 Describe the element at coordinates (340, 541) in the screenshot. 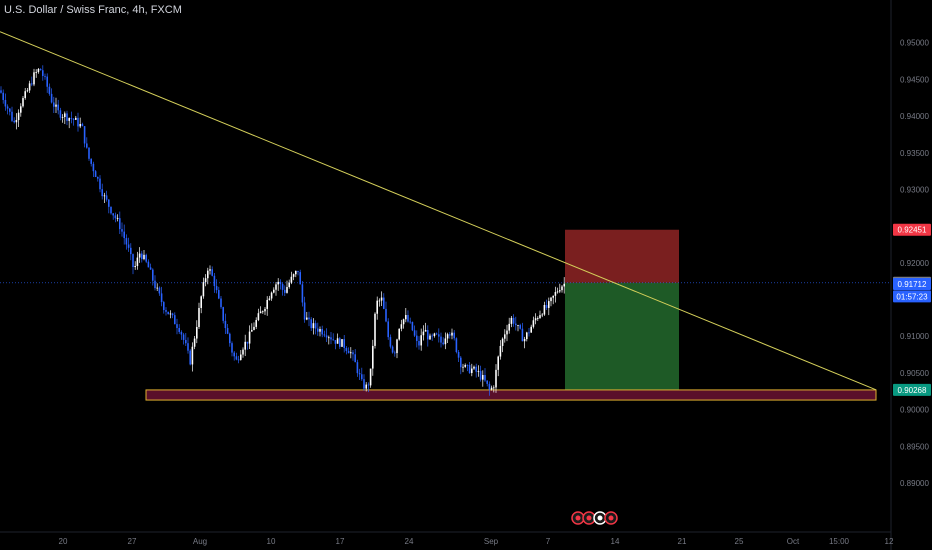

I see `x-tick-label: 17` at that location.